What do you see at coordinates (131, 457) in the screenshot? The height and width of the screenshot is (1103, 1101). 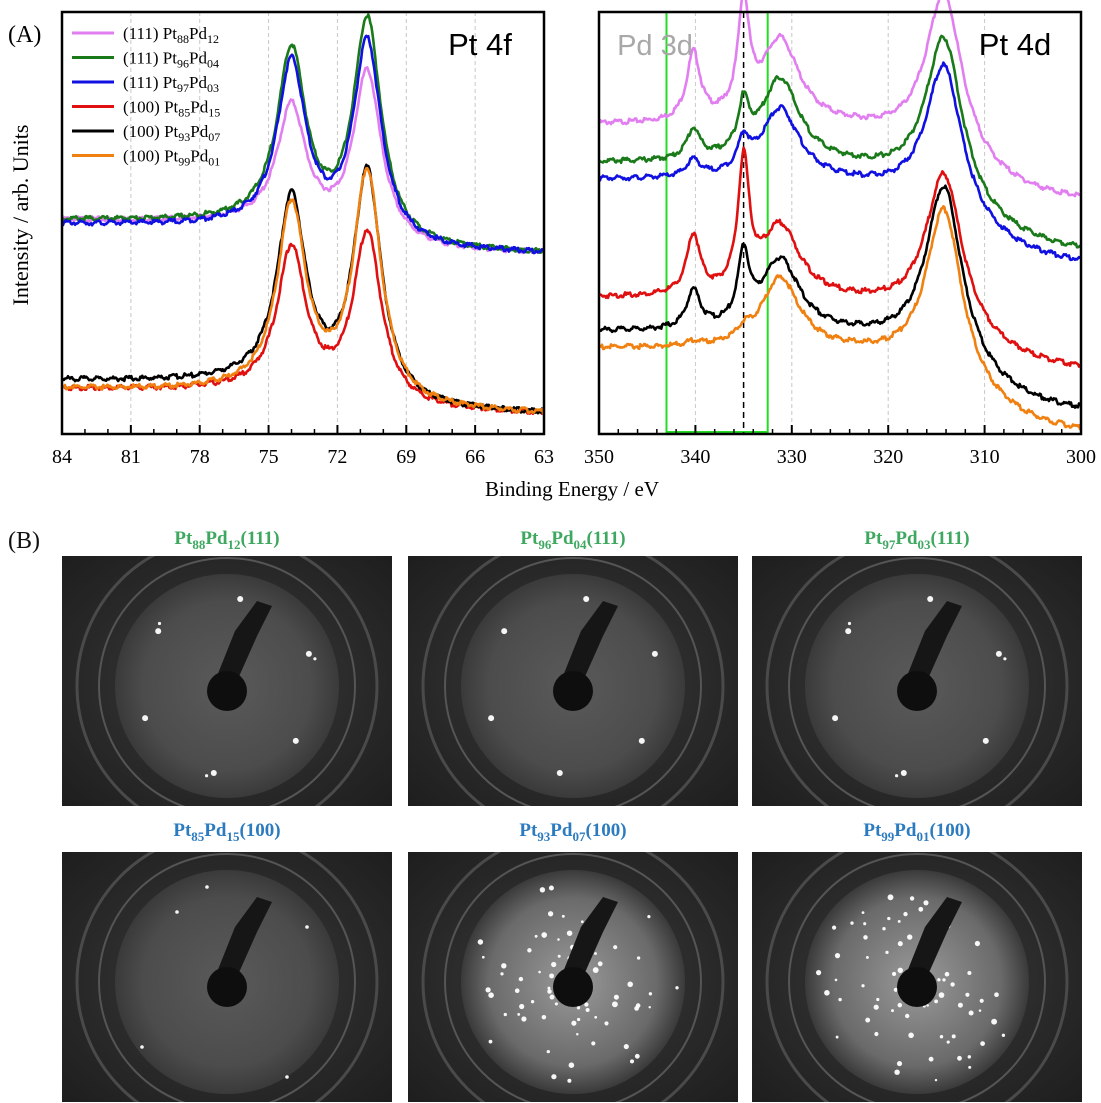 I see `x-tick-label: 81` at bounding box center [131, 457].